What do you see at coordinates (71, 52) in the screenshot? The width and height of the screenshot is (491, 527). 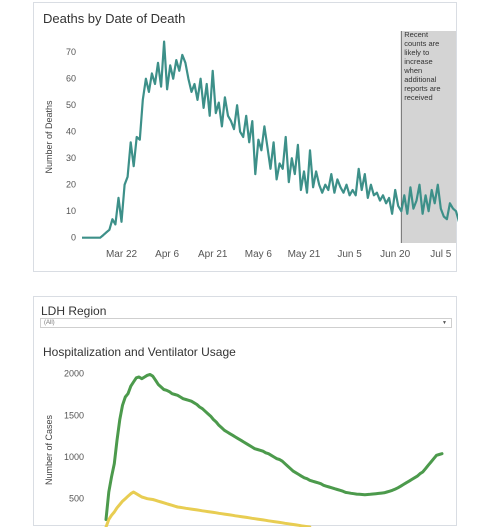 I see `y-tick-label: 70` at bounding box center [71, 52].